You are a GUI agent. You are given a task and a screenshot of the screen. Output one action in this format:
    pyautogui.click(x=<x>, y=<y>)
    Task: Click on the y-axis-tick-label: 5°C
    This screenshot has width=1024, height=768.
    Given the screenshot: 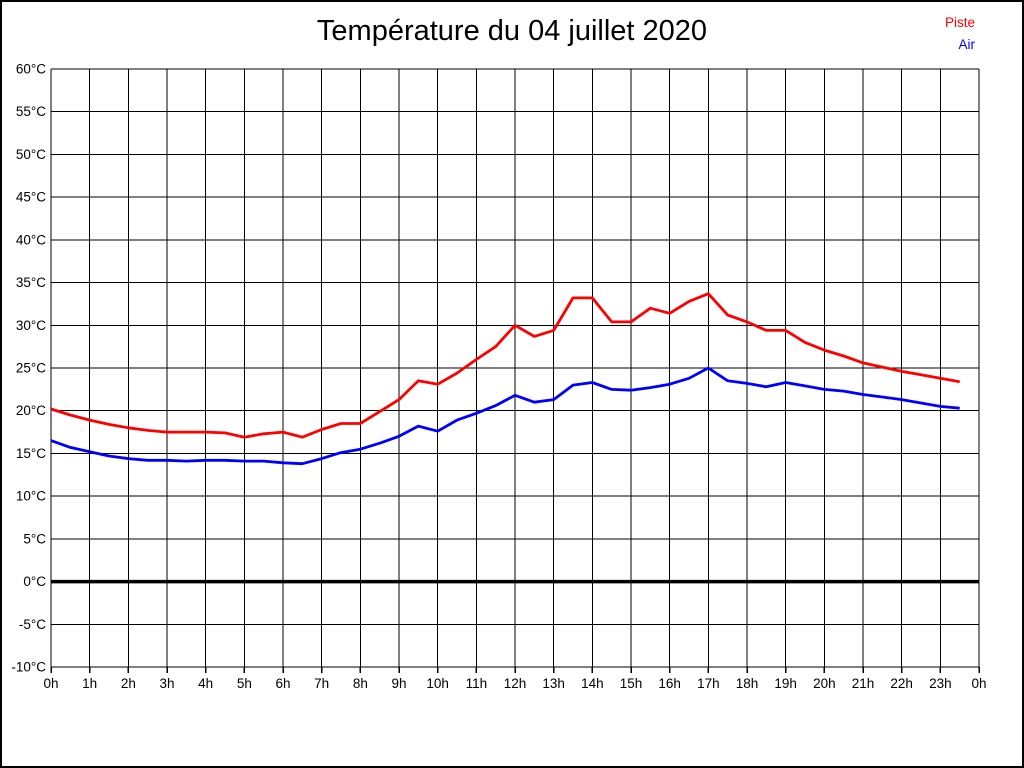 What is the action you would take?
    pyautogui.click(x=34, y=538)
    